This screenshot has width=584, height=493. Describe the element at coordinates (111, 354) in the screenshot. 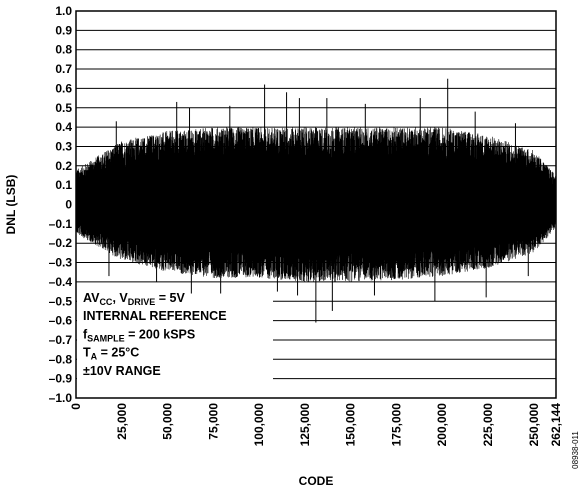

I see `conditions-line: TA = 25°C` at that location.